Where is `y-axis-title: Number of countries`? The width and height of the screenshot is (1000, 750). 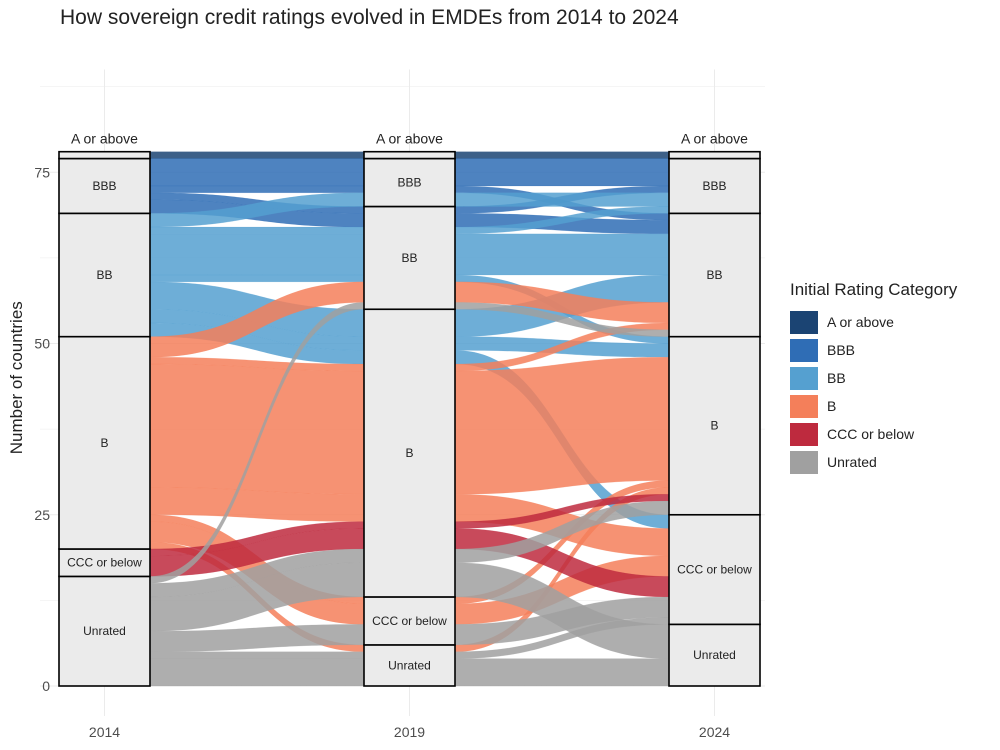 y-axis-title: Number of countries is located at coordinates (16, 377).